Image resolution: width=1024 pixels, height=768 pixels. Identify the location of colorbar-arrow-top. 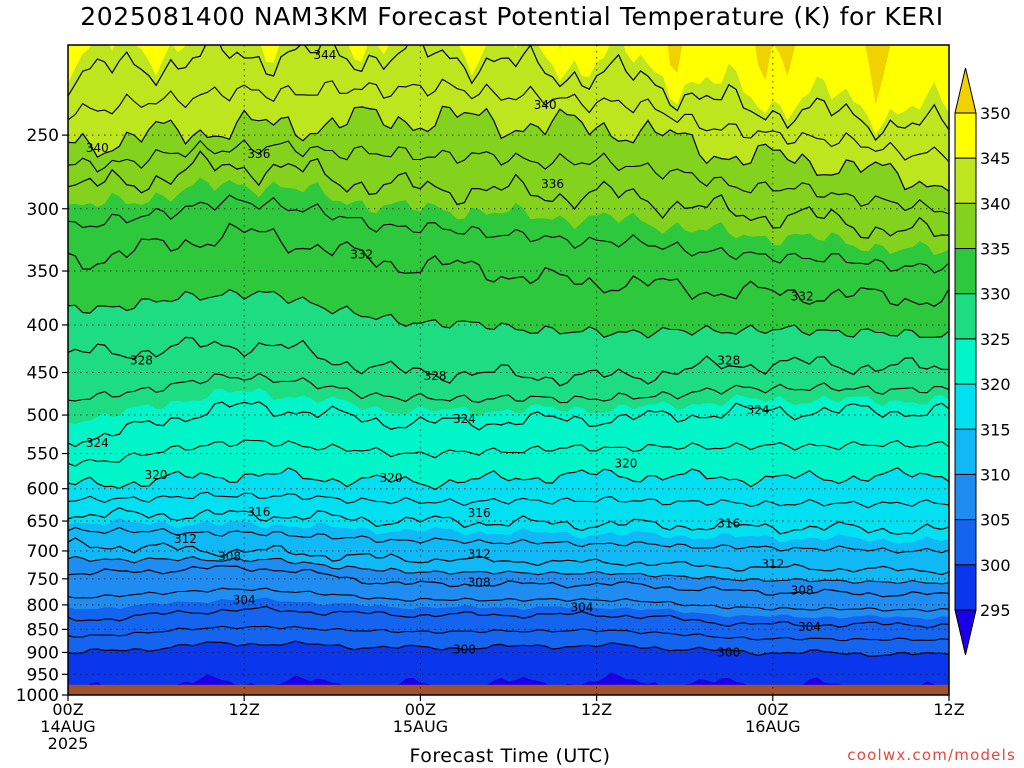
(965, 90).